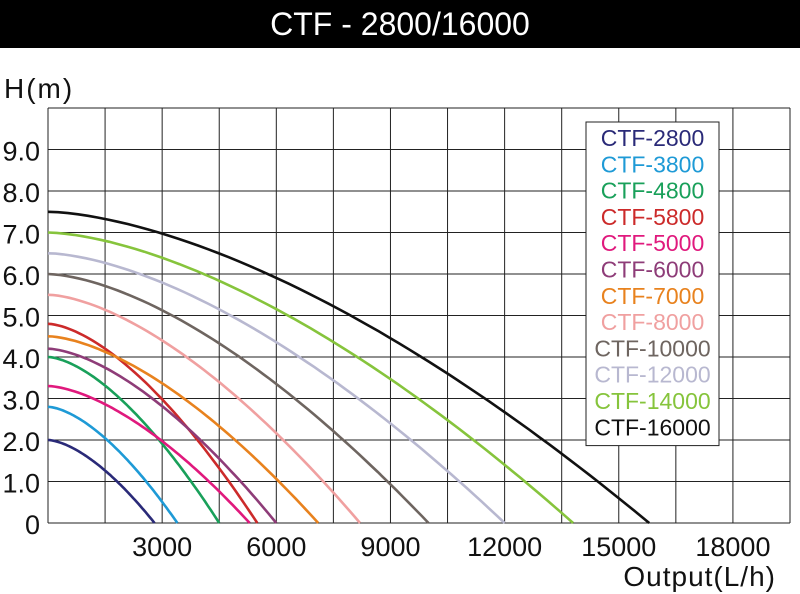 The width and height of the screenshot is (800, 594). I want to click on x-tick-label: 12000, so click(504, 547).